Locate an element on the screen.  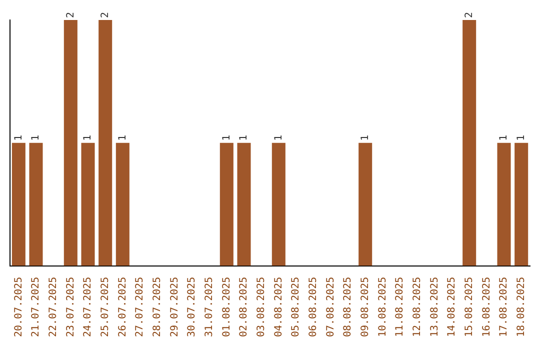
x-tick-label: 20.07.2025 is located at coordinates (18, 307).